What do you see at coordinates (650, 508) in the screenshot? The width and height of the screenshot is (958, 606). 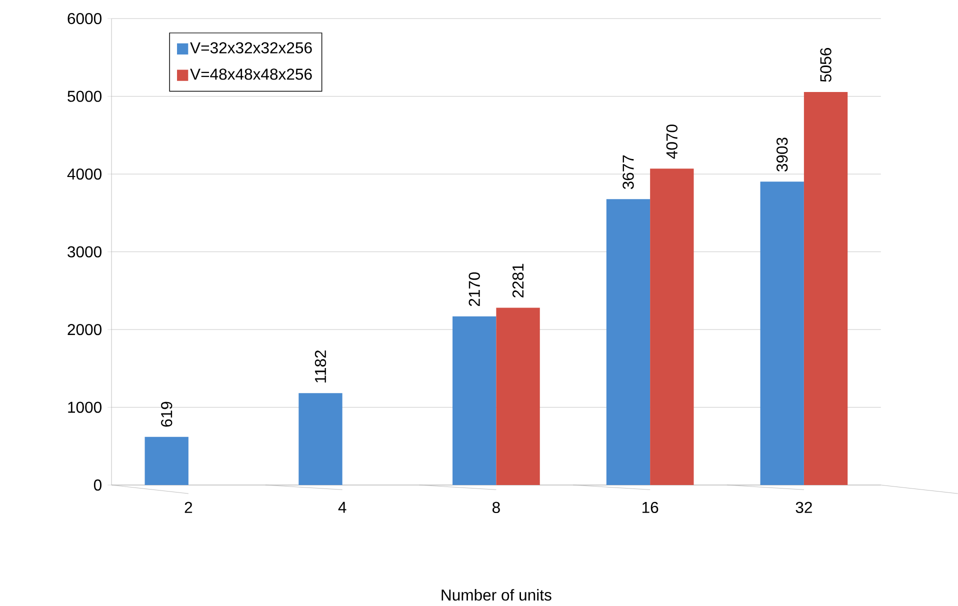 I see `x-tick-label: 16` at bounding box center [650, 508].